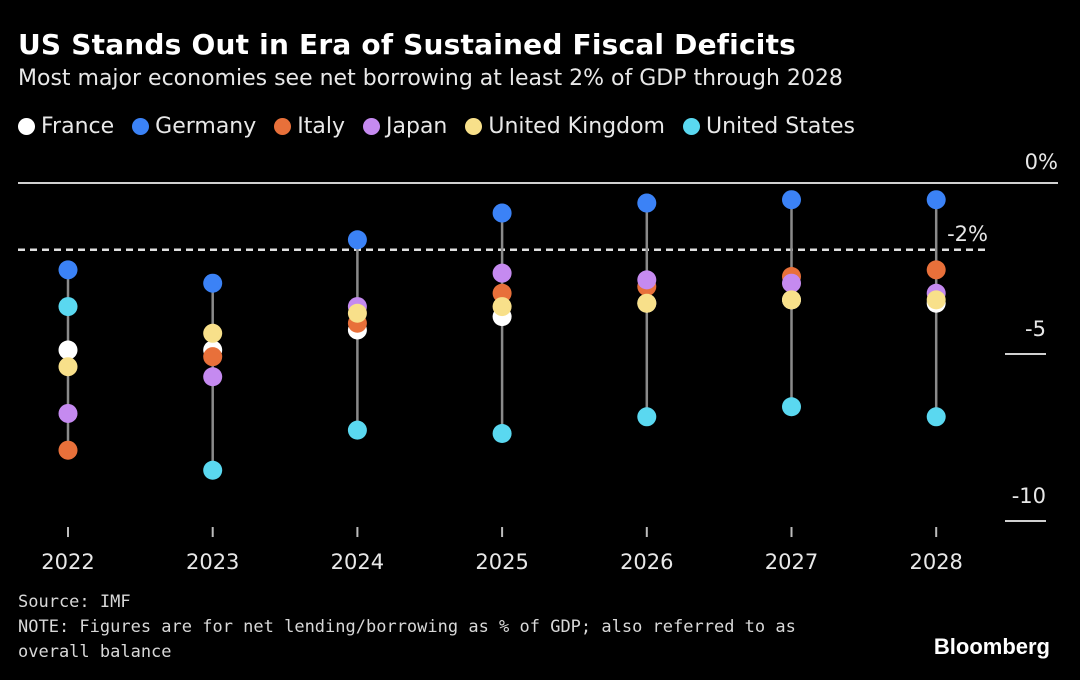  I want to click on legend-item-united-kingdom: United Kingdom, so click(565, 126).